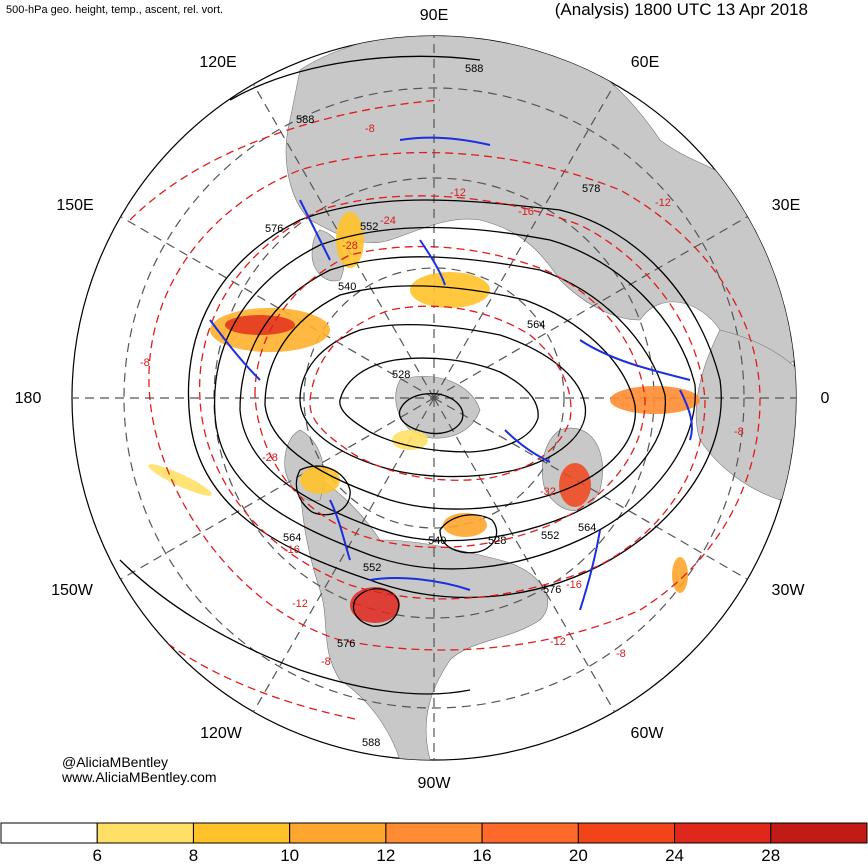 This screenshot has height=866, width=868. I want to click on lon-label-150e: 150E, so click(74, 205).